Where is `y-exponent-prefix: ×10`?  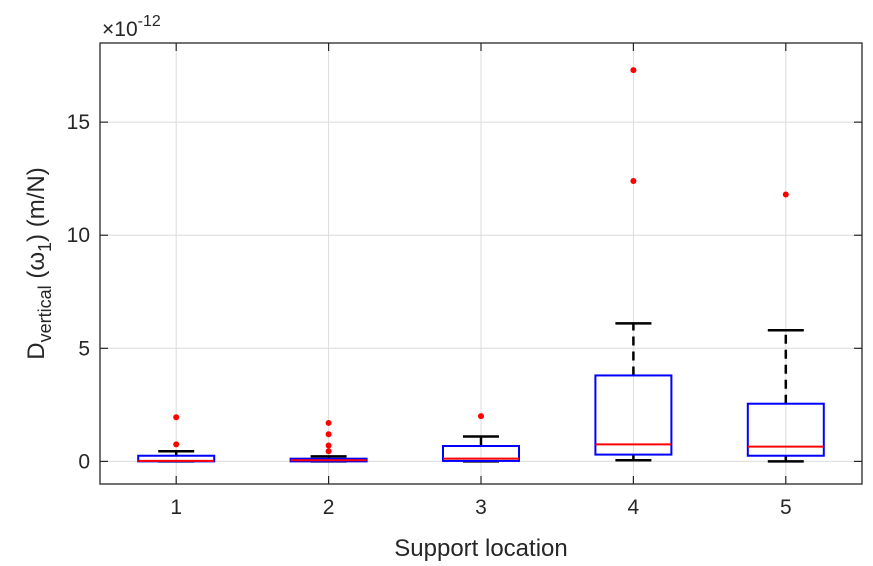 y-exponent-prefix: ×10 is located at coordinates (120, 29).